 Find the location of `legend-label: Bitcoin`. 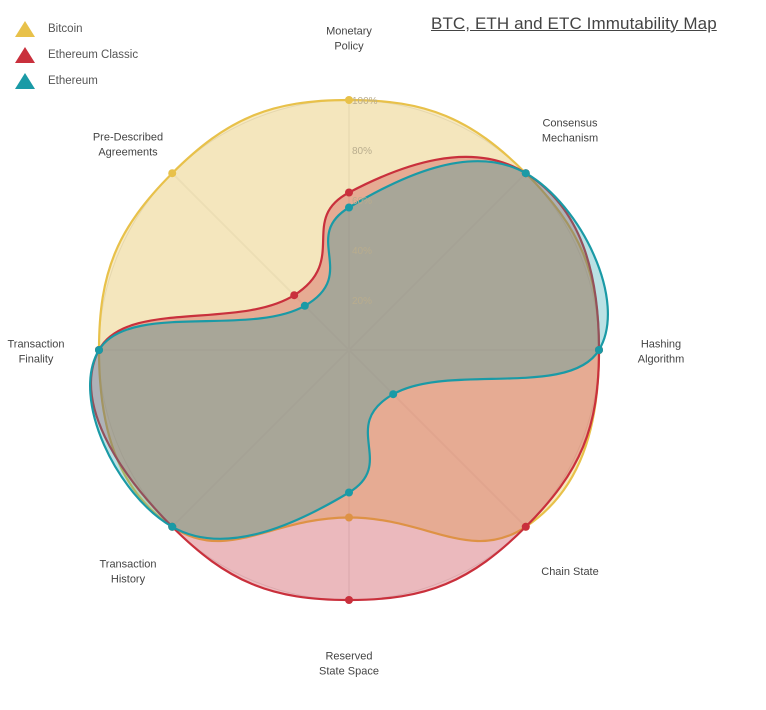

legend-label: Bitcoin is located at coordinates (65, 29).